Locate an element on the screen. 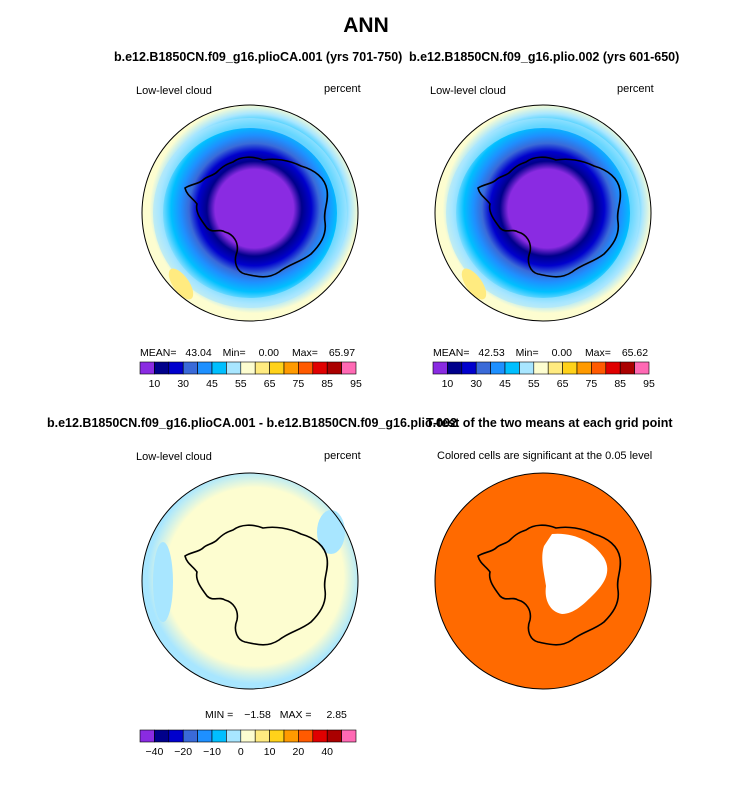  panel2-colorbar-tick-label: 10 is located at coordinates (447, 384).